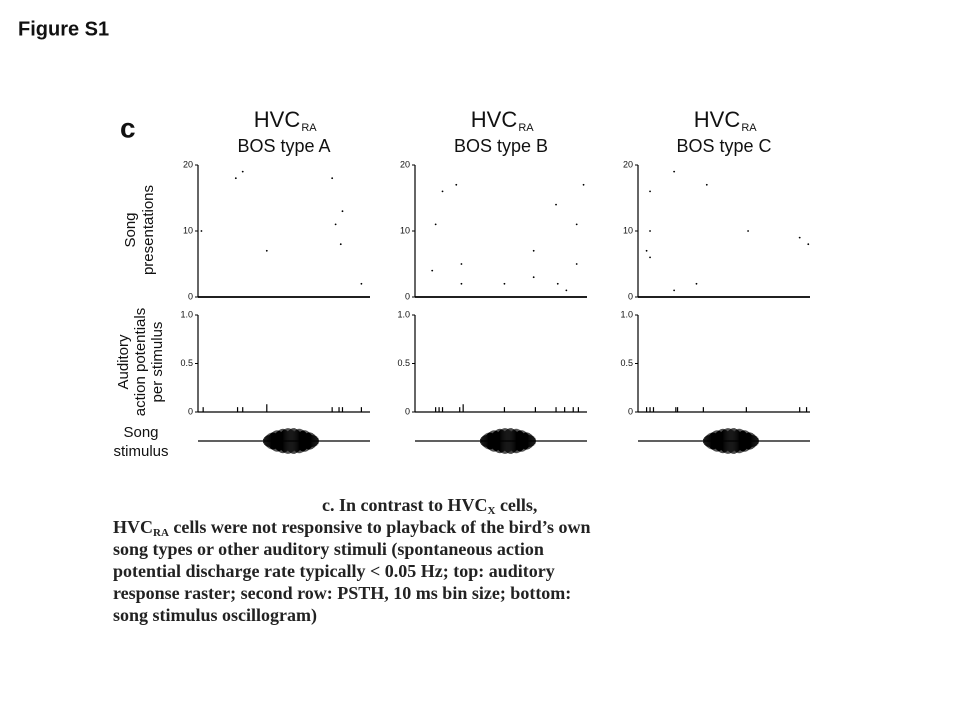  What do you see at coordinates (157, 362) in the screenshot?
I see `y-axis-label: per stimulus` at bounding box center [157, 362].